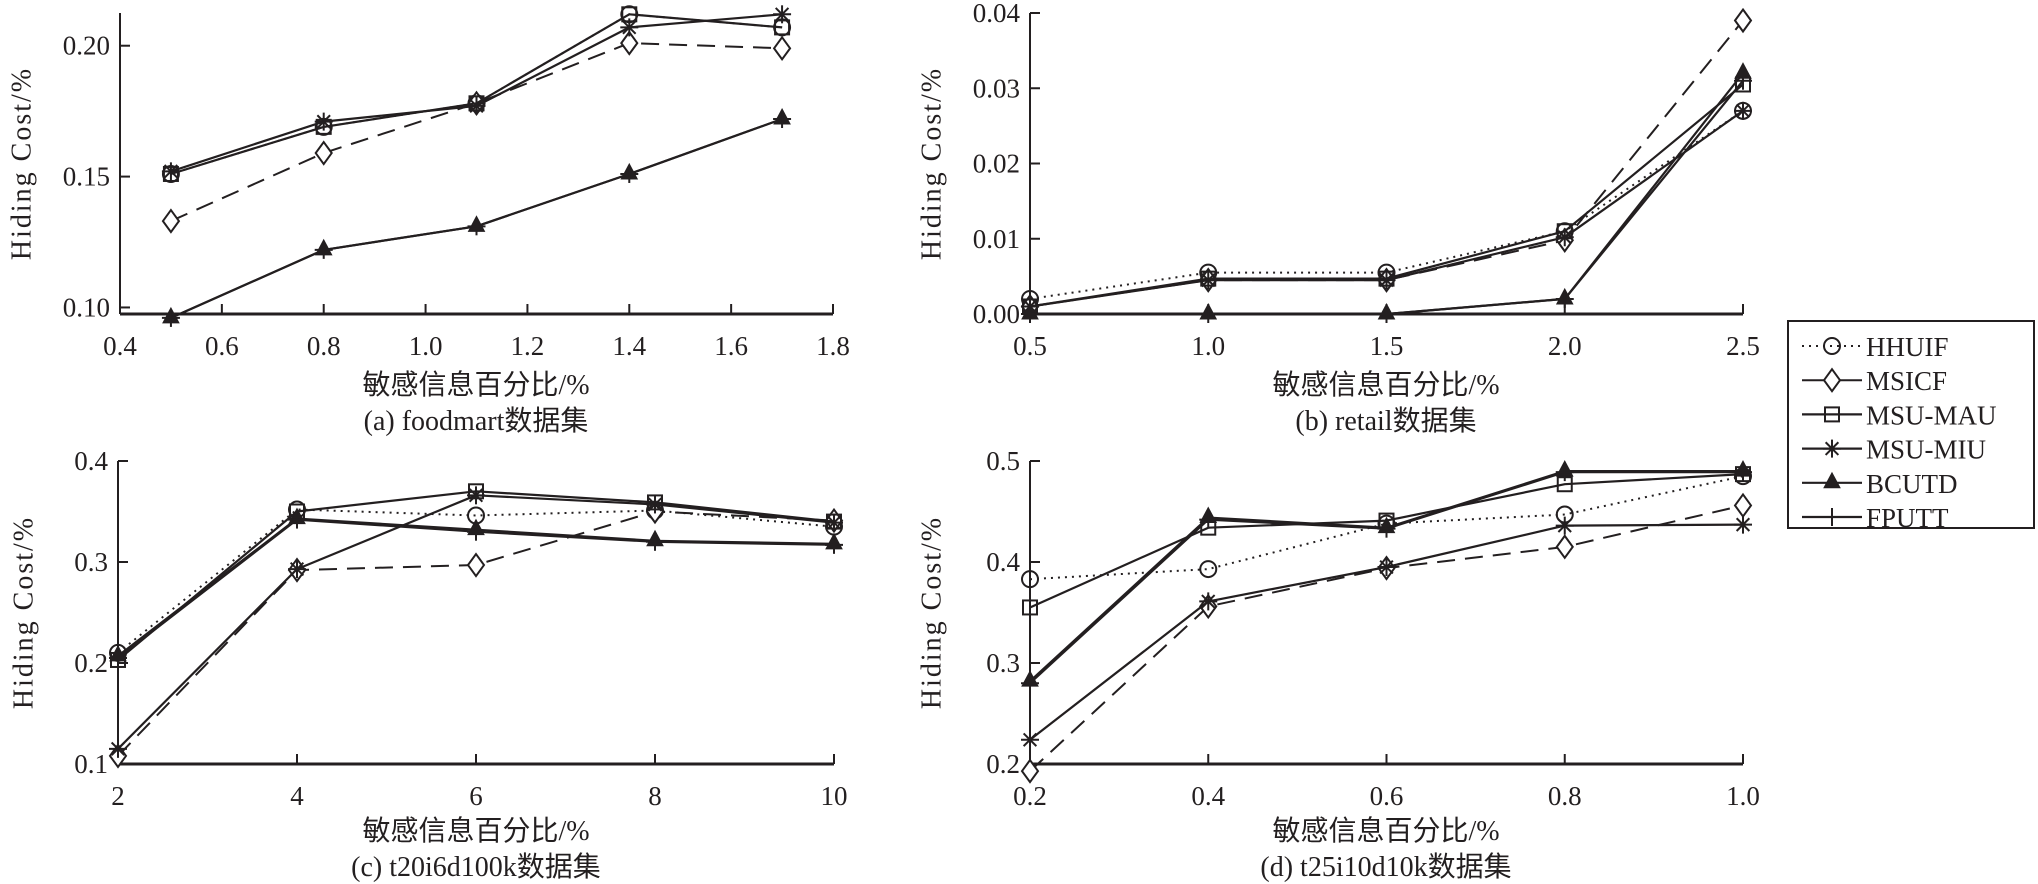 Image resolution: width=2038 pixels, height=884 pixels. I want to click on legend-label: HHUIF, so click(1907, 347).